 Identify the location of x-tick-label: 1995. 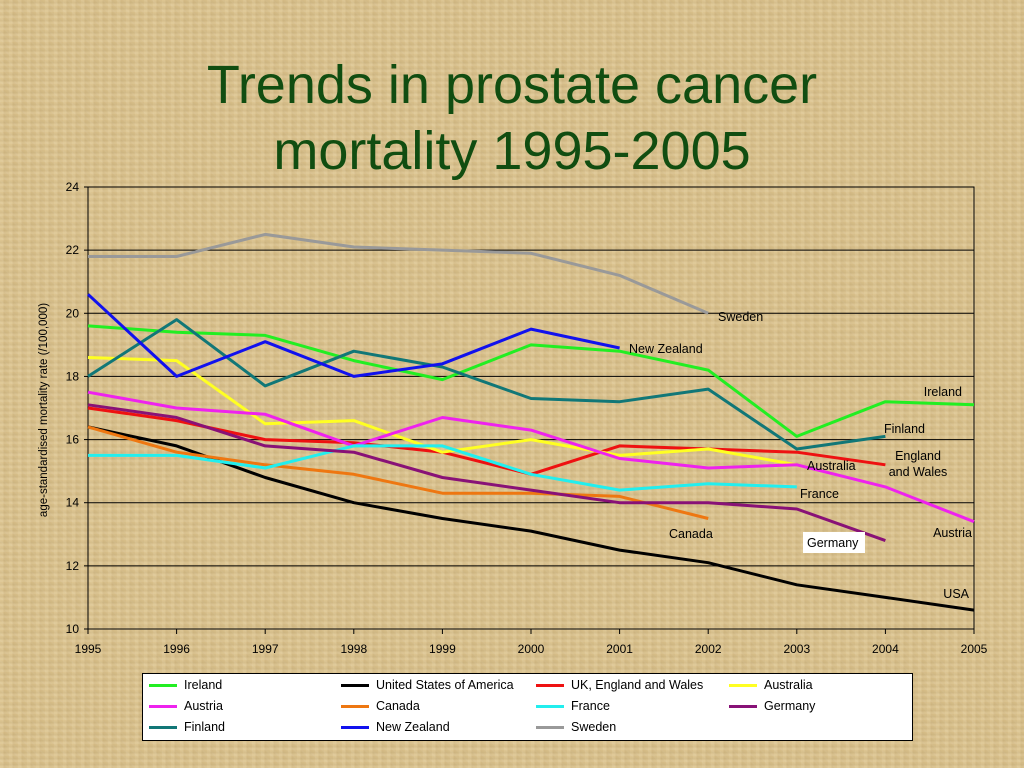
(88, 649).